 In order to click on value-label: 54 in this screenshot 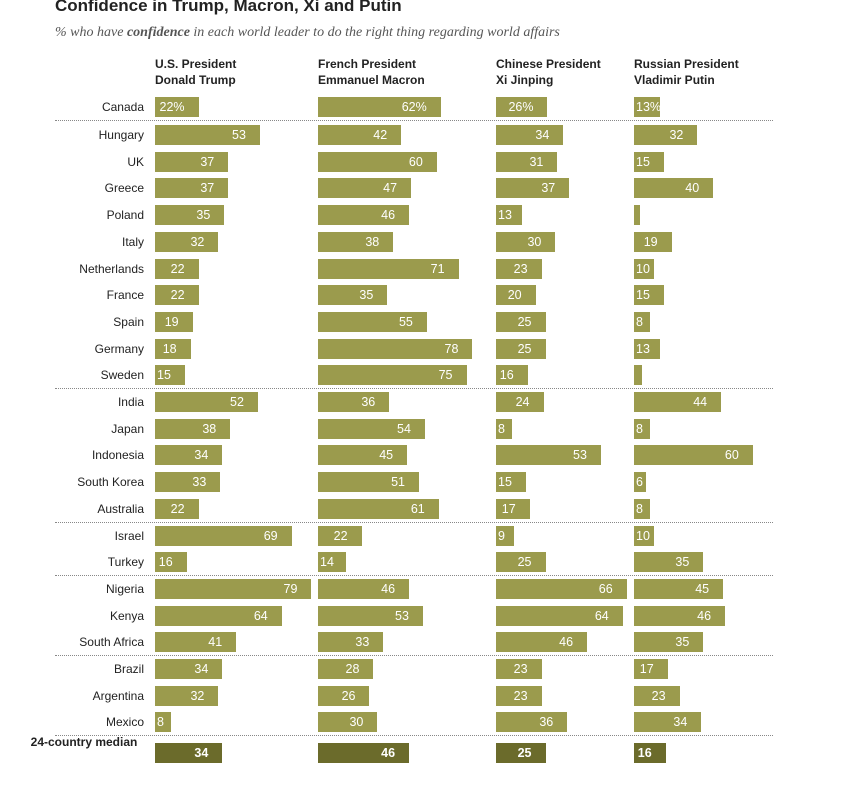, I will do `click(404, 428)`.